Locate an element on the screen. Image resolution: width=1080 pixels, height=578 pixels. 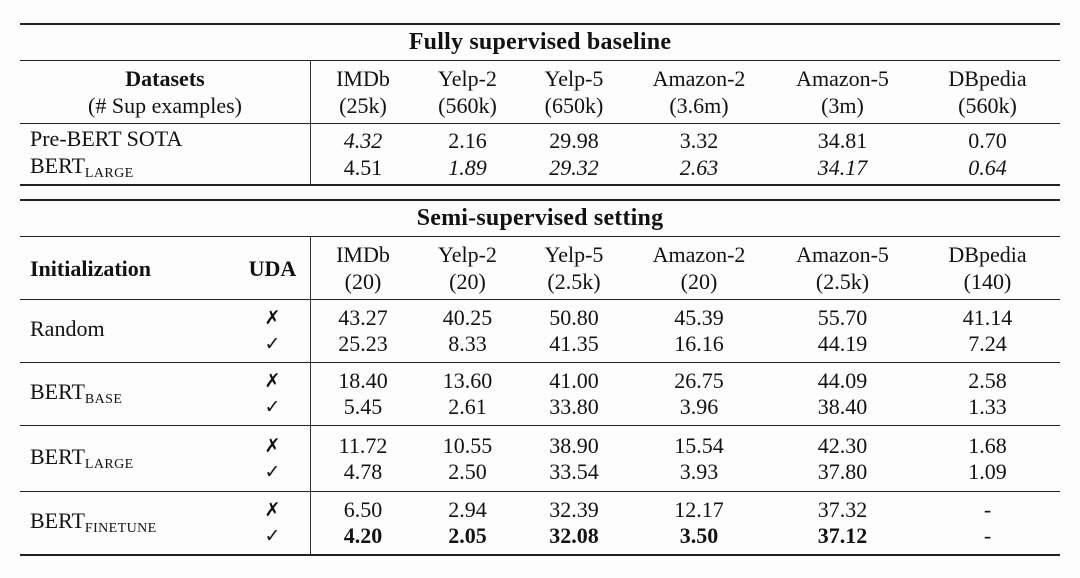
value: 1.89 is located at coordinates (467, 167).